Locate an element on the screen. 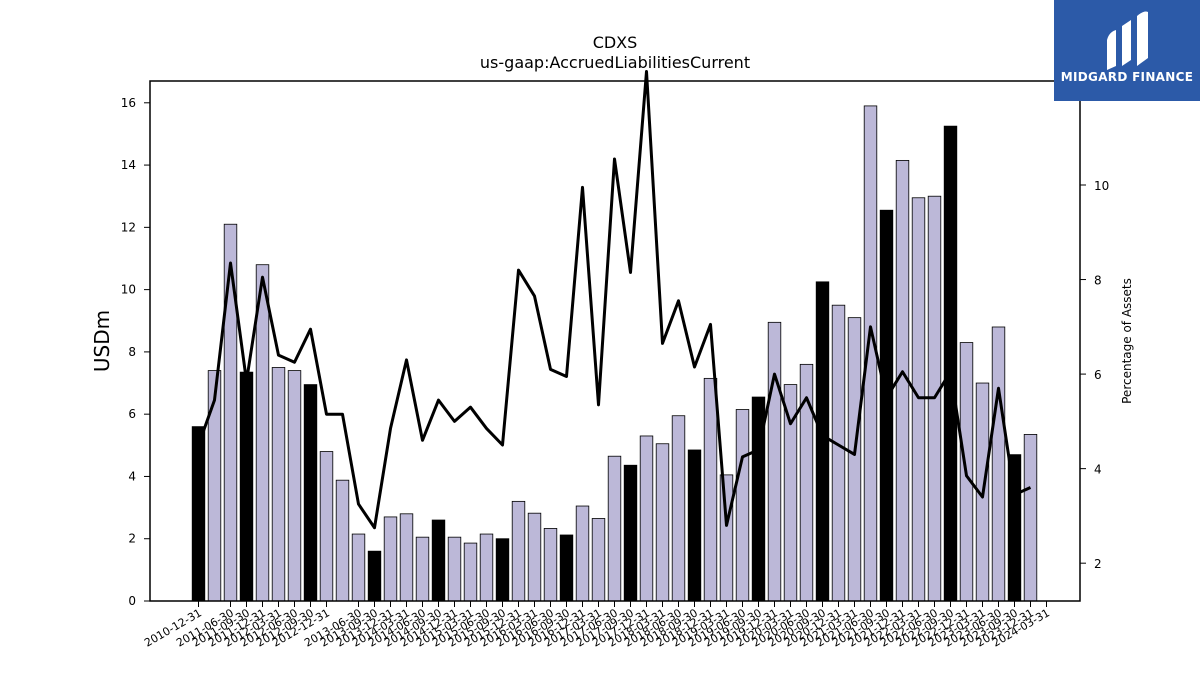  y-tick-label: 12 is located at coordinates (128, 227).